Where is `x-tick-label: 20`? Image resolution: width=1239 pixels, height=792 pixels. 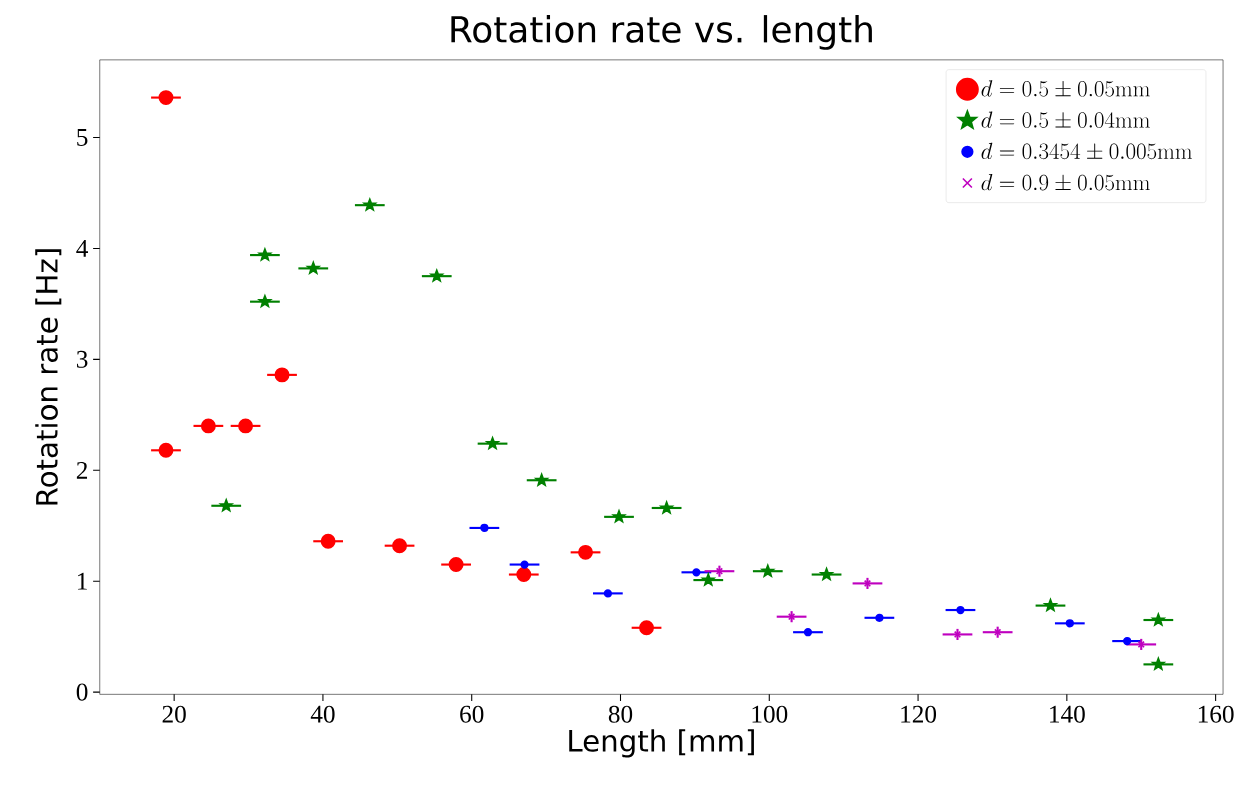
x-tick-label: 20 is located at coordinates (174, 714).